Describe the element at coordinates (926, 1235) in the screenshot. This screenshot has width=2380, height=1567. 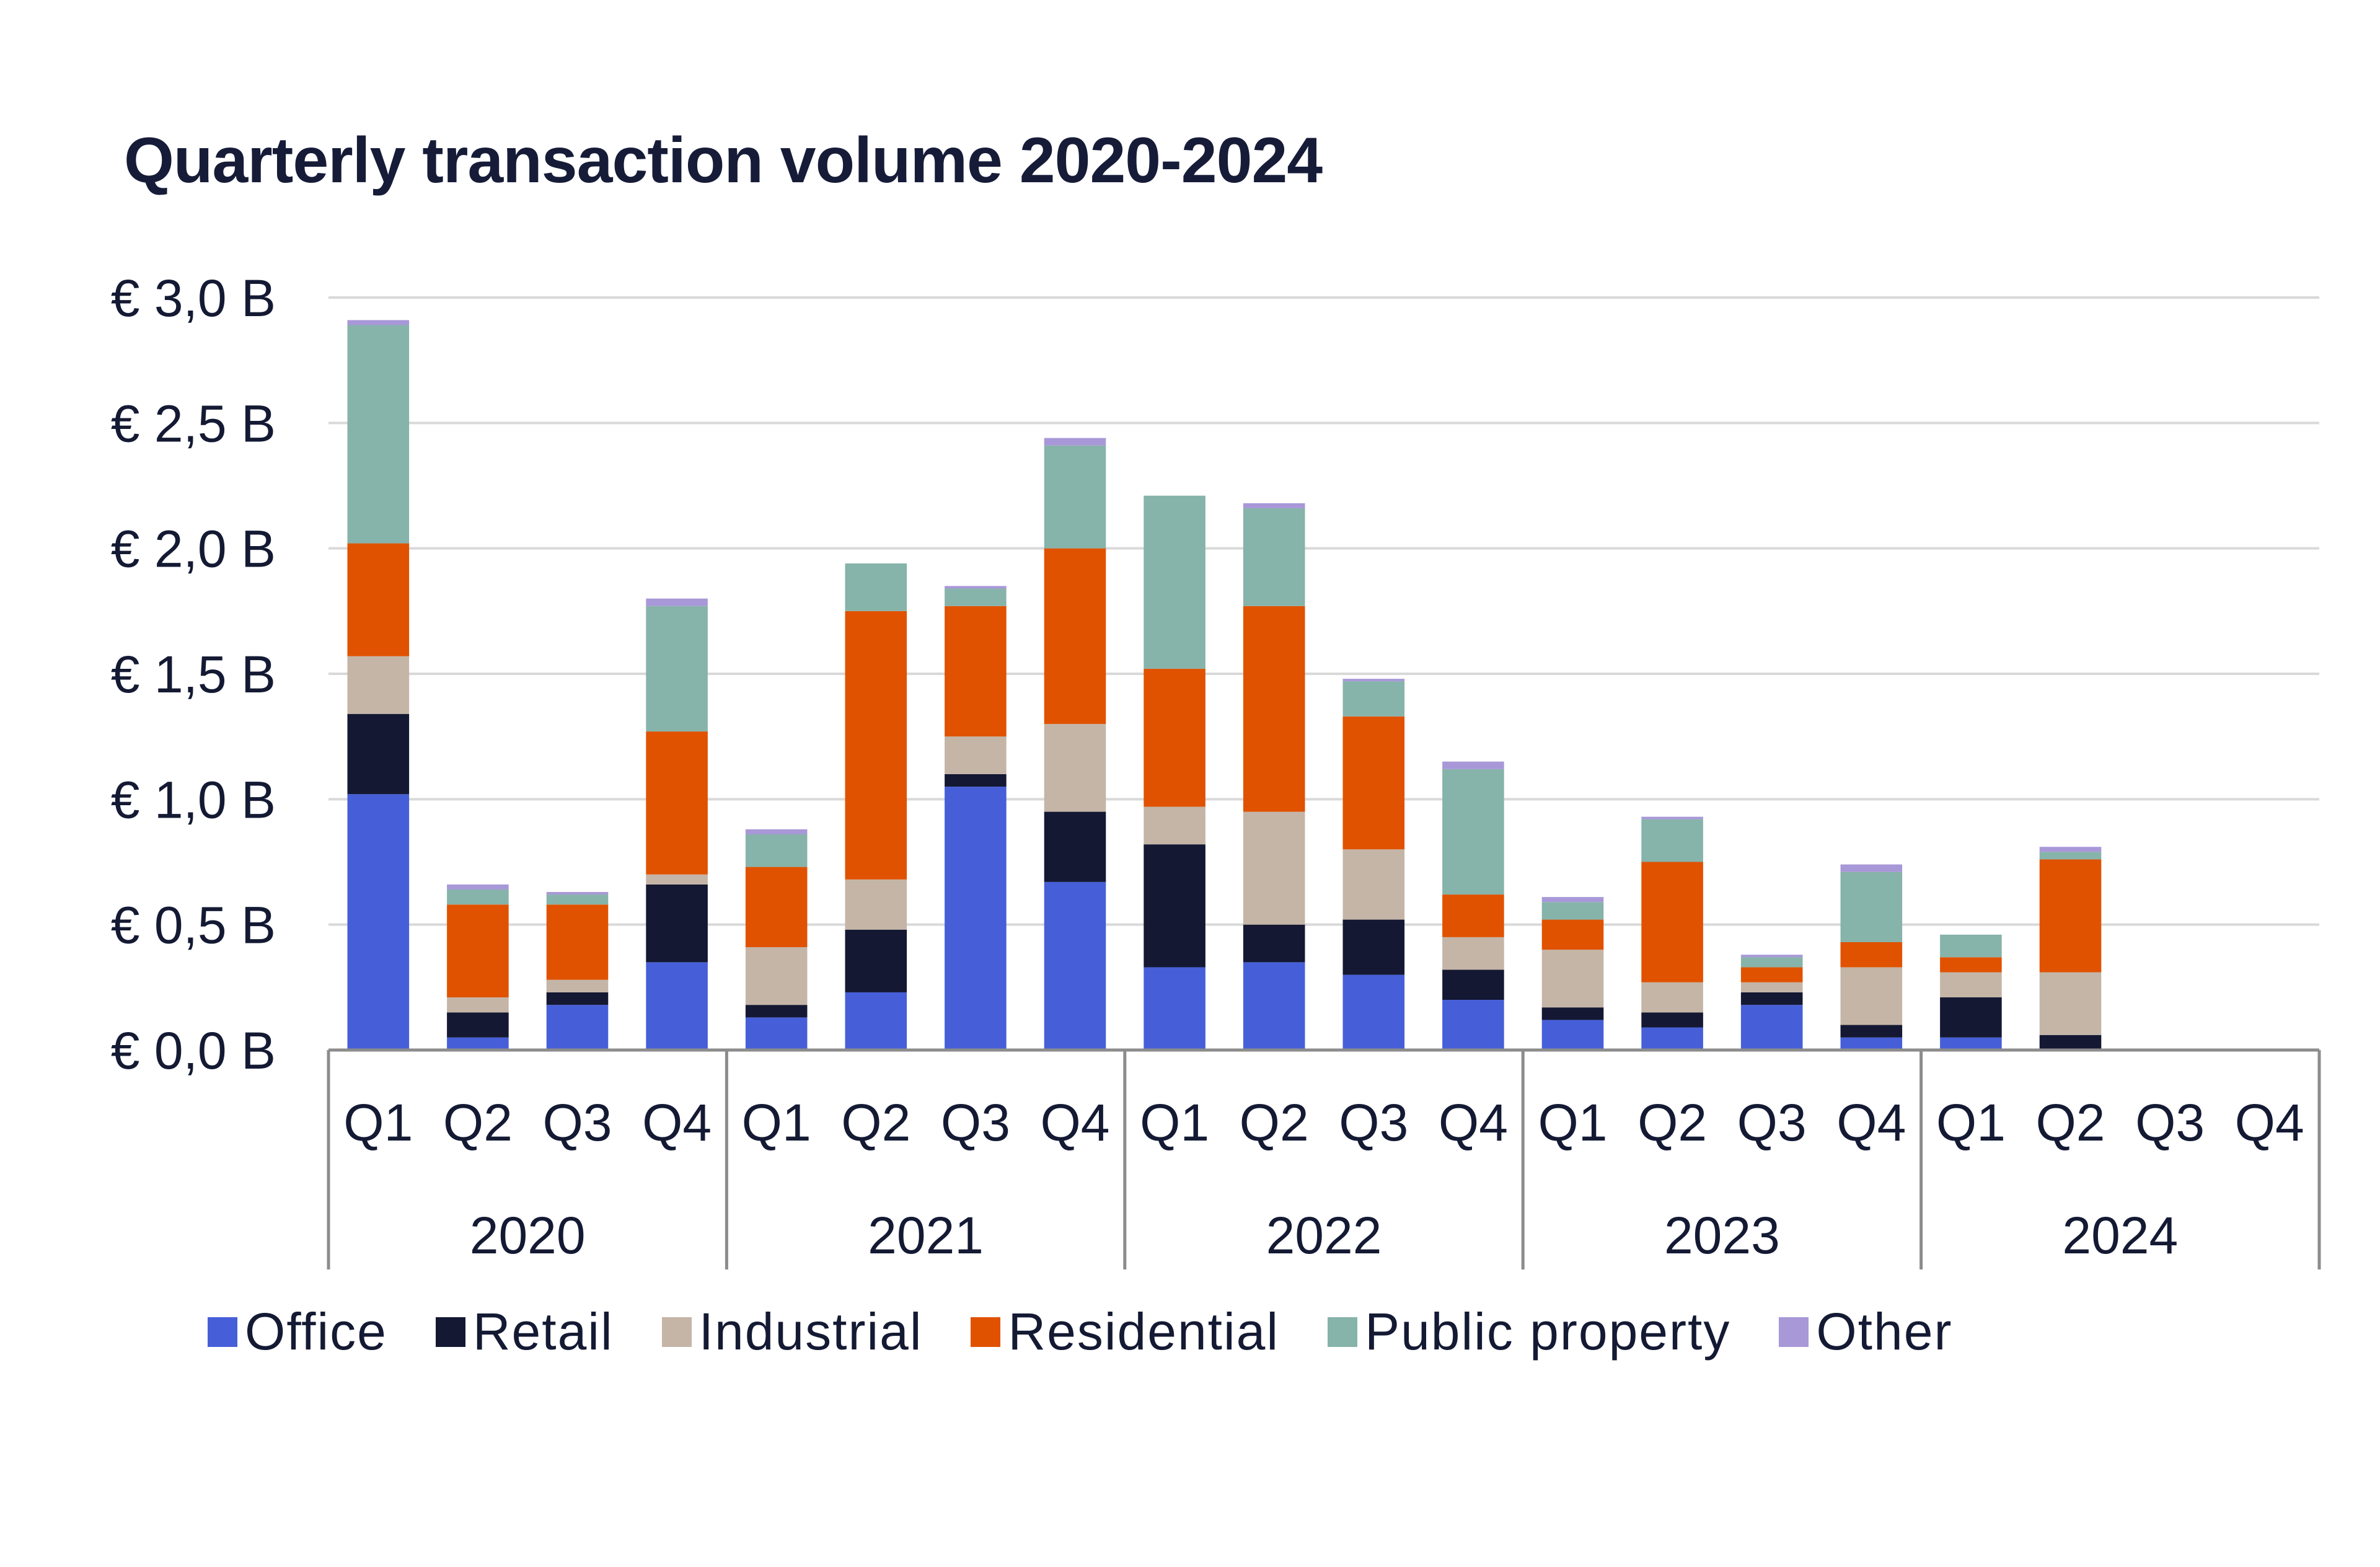
I see `x-tick-year: 2021` at that location.